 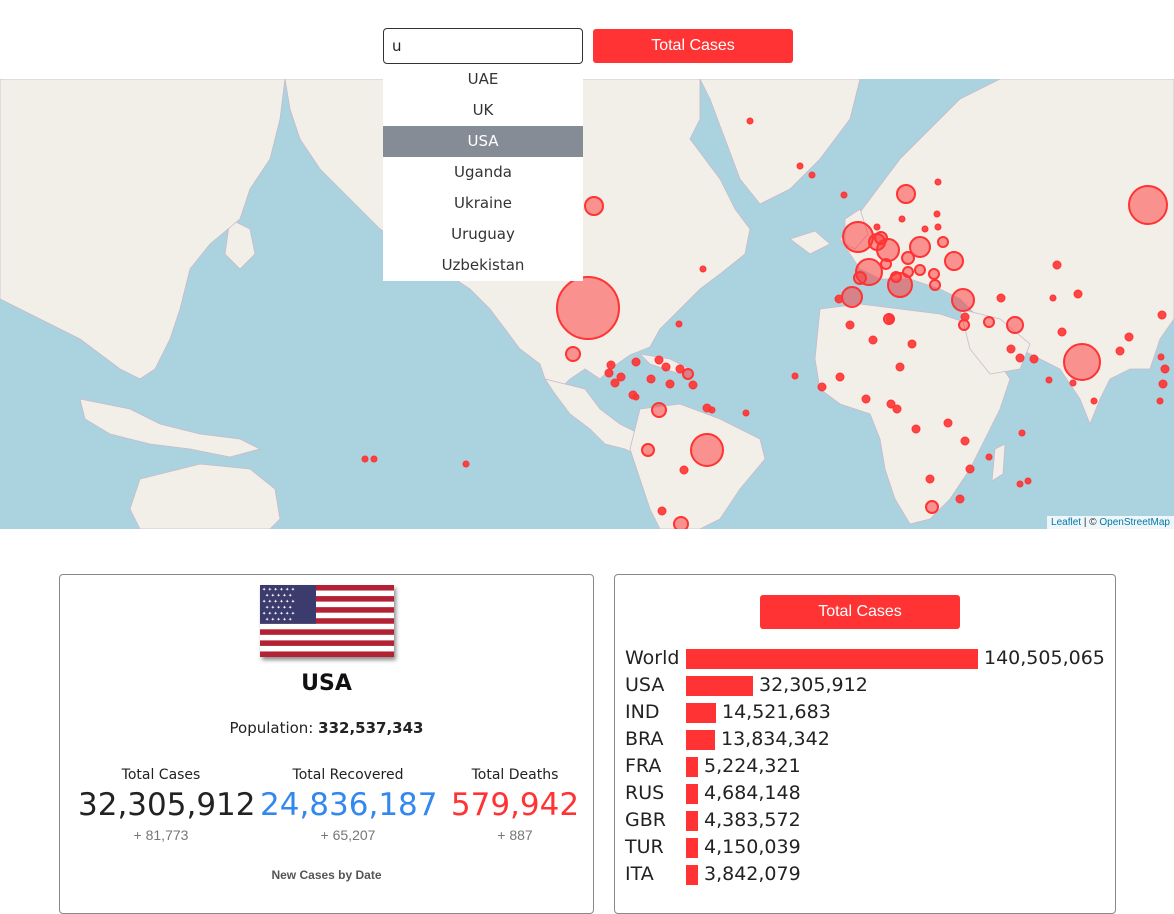 What do you see at coordinates (483, 265) in the screenshot?
I see `suggestion-uzbekistan: Uzbekistan` at bounding box center [483, 265].